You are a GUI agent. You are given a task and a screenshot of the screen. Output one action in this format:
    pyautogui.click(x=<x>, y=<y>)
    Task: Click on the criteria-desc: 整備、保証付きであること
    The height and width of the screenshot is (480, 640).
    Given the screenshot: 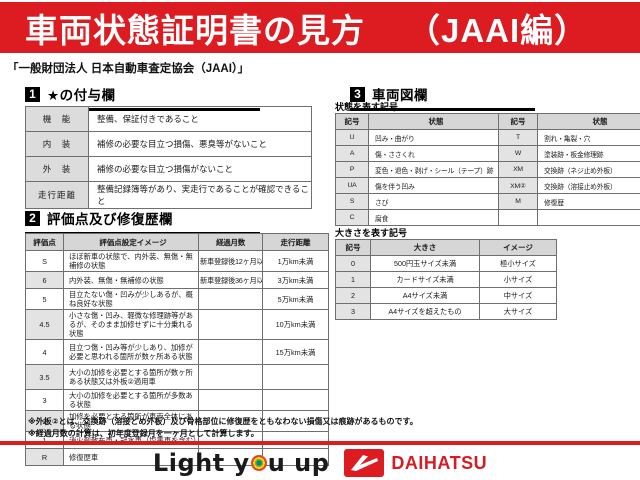 What is the action you would take?
    pyautogui.click(x=200, y=119)
    